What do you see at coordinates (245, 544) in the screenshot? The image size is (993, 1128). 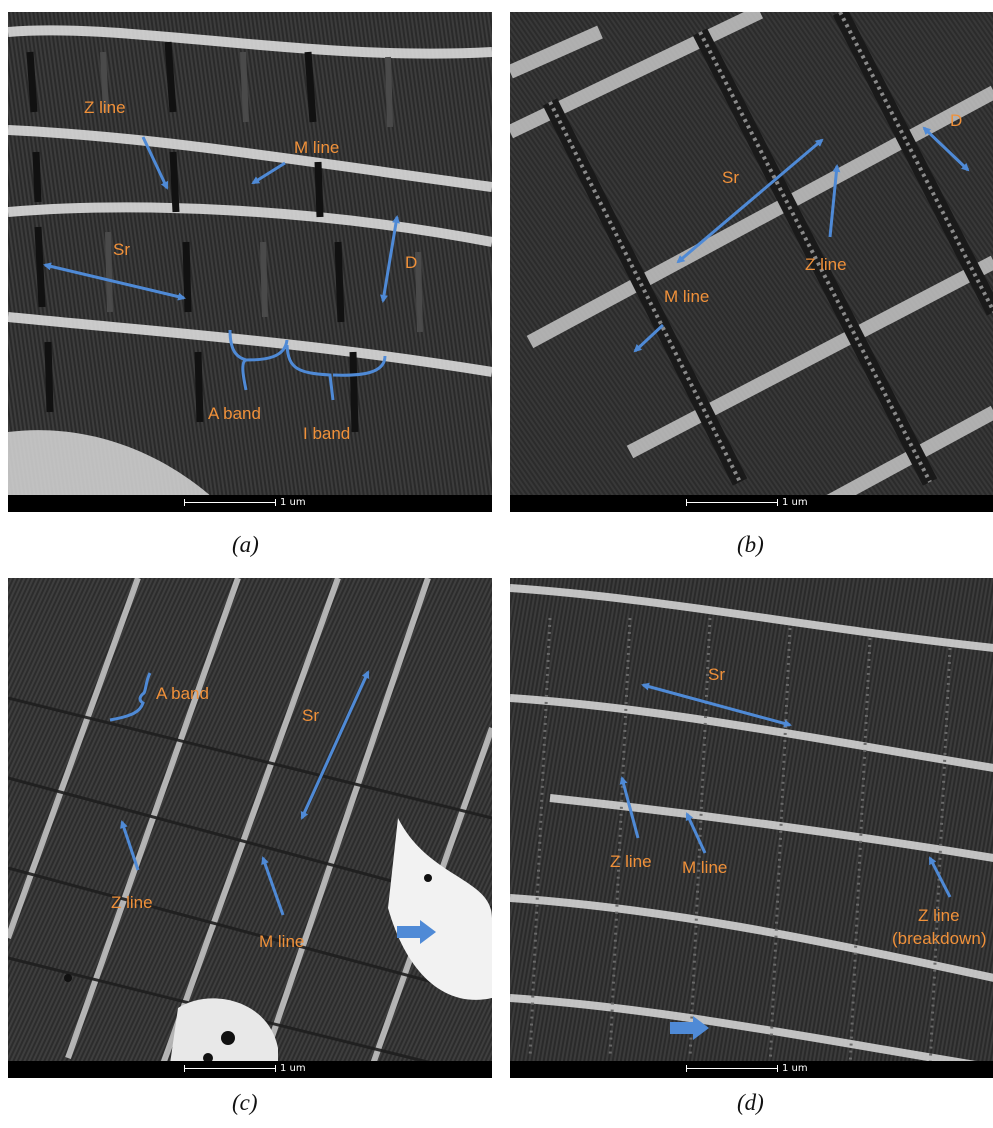 I see `panel-caption-a: (a)` at bounding box center [245, 544].